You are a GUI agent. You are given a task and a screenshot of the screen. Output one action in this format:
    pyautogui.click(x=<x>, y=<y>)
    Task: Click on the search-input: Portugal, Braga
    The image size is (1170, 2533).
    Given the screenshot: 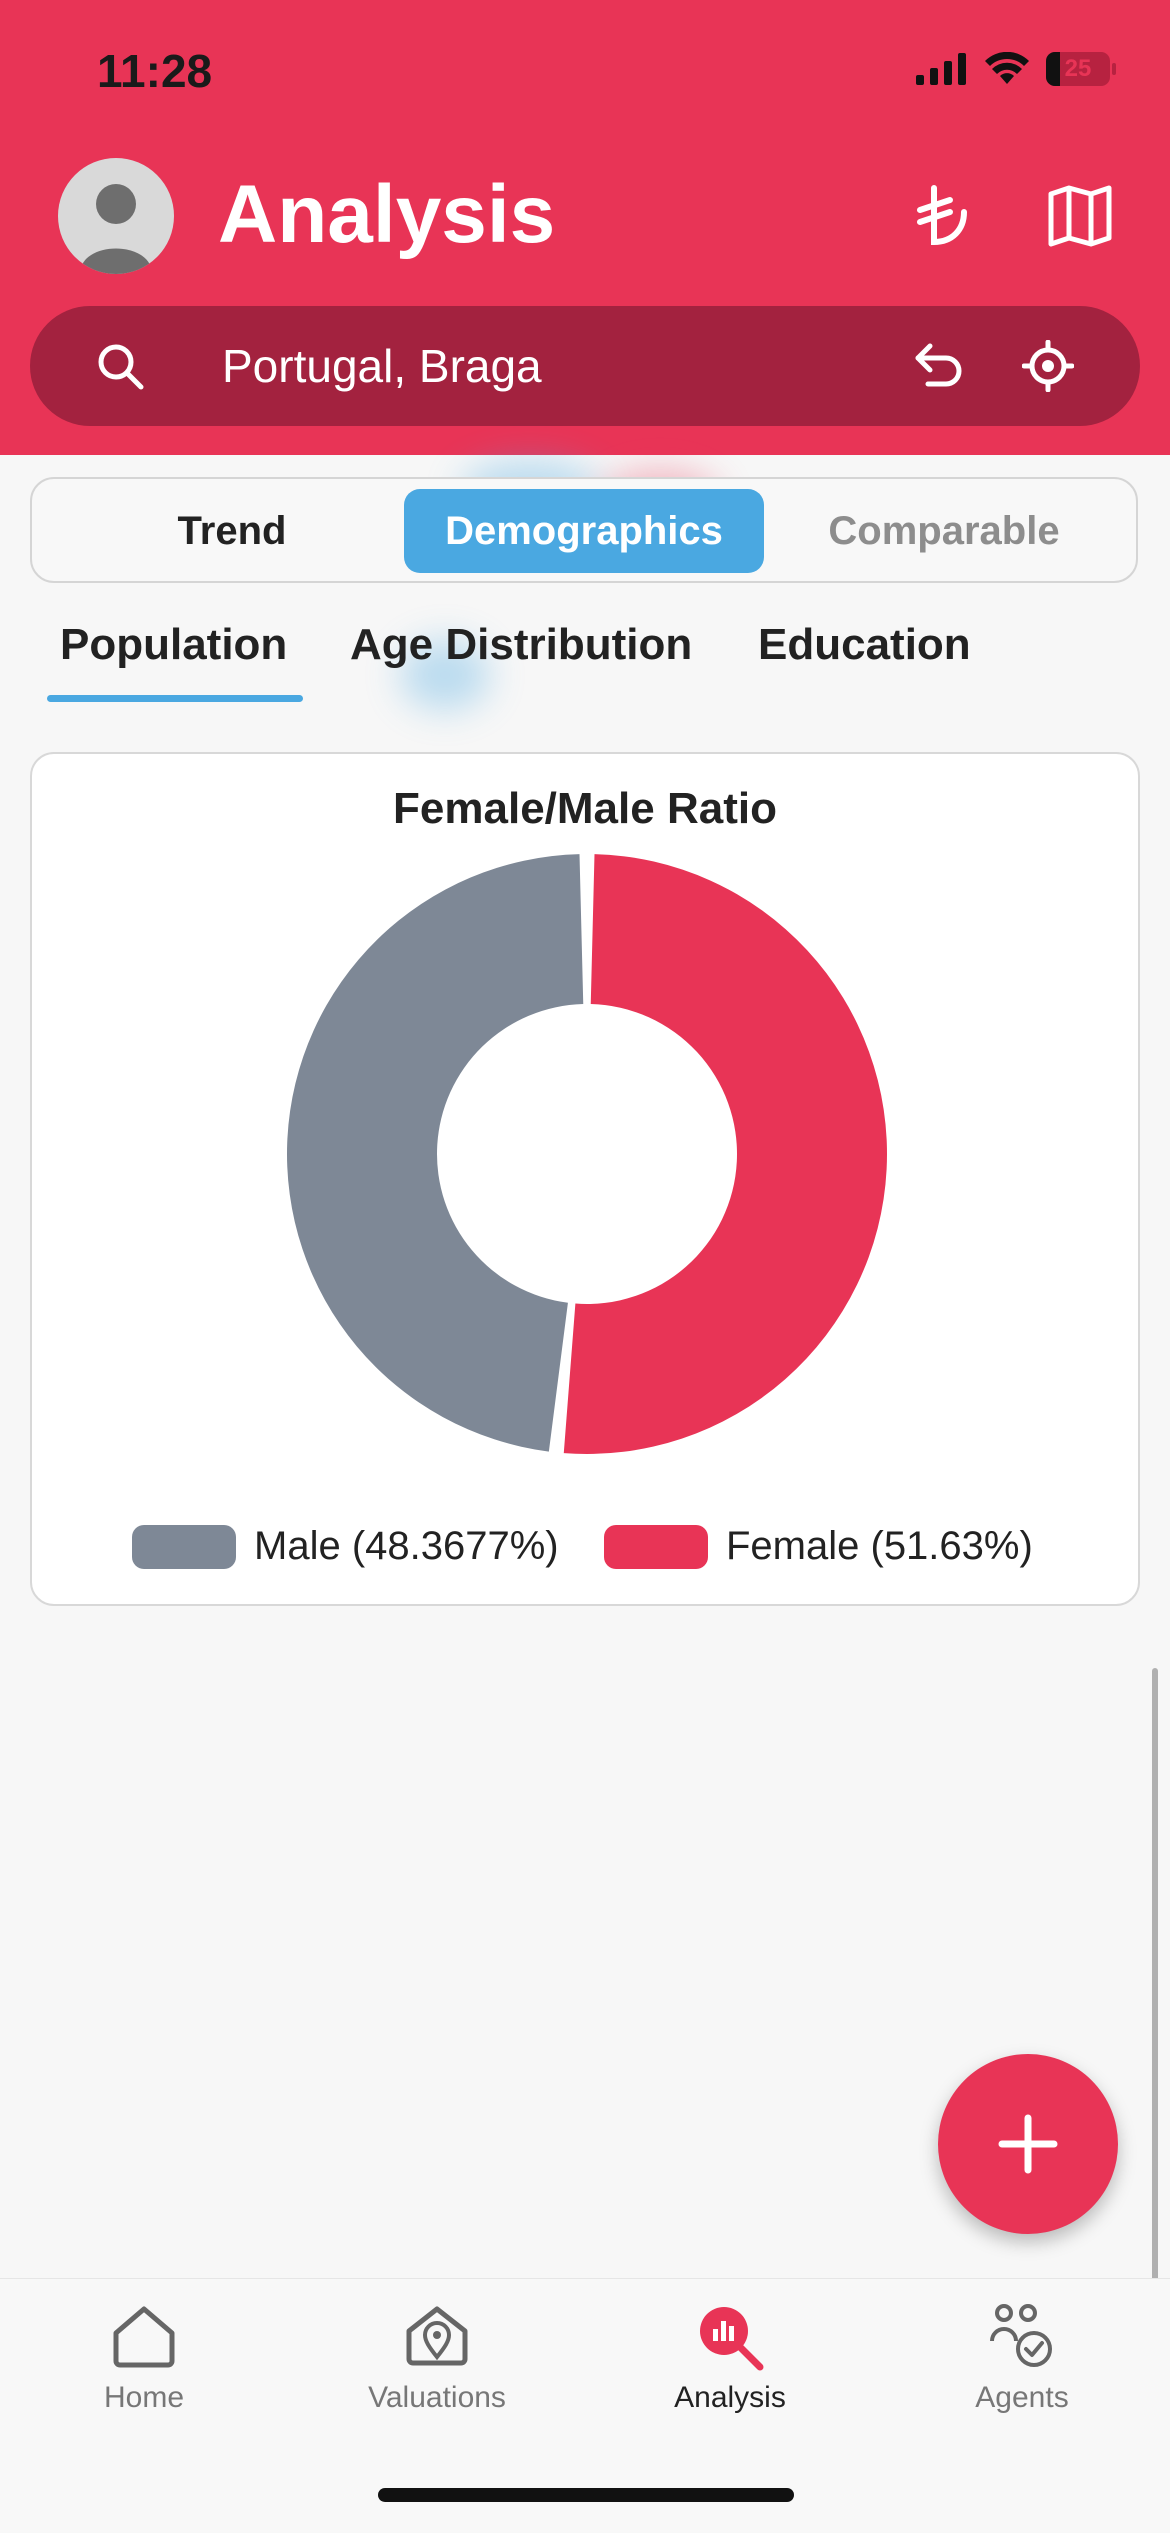 What is the action you would take?
    pyautogui.click(x=382, y=366)
    